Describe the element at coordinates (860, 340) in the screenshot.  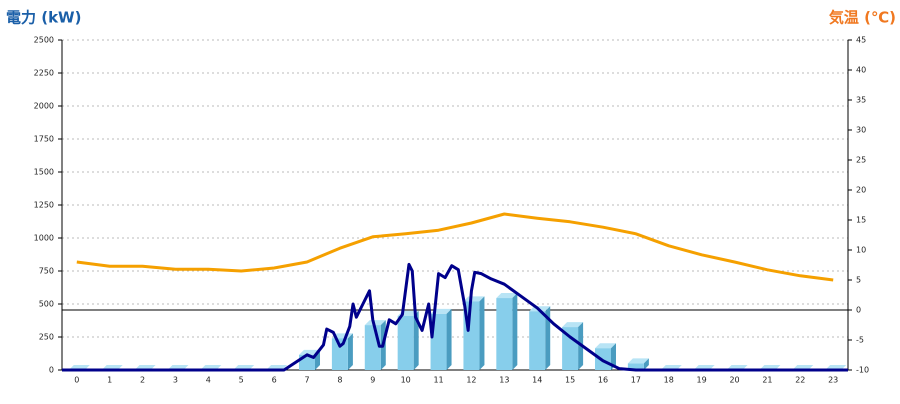
I see `y2-tick-label: -5` at that location.